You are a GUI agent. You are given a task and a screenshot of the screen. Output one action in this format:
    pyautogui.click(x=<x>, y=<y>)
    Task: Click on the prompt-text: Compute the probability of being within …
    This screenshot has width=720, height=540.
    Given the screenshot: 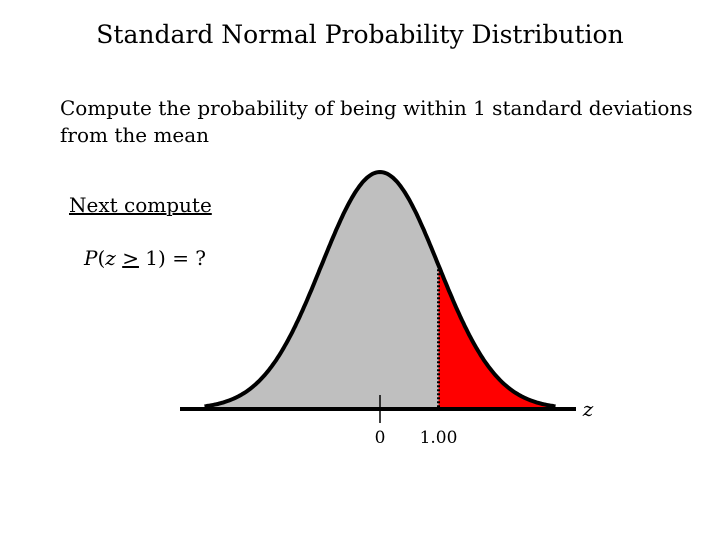 What is the action you would take?
    pyautogui.click(x=376, y=121)
    